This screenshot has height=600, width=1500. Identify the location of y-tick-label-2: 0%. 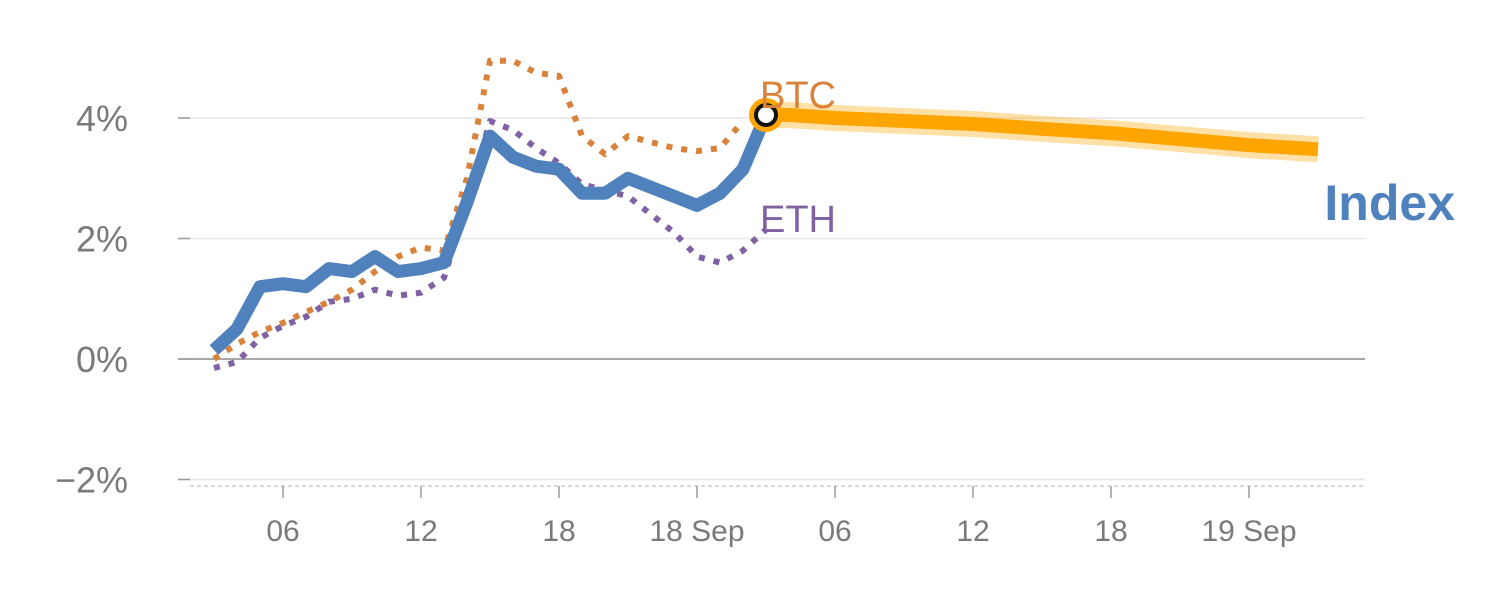
(102, 359).